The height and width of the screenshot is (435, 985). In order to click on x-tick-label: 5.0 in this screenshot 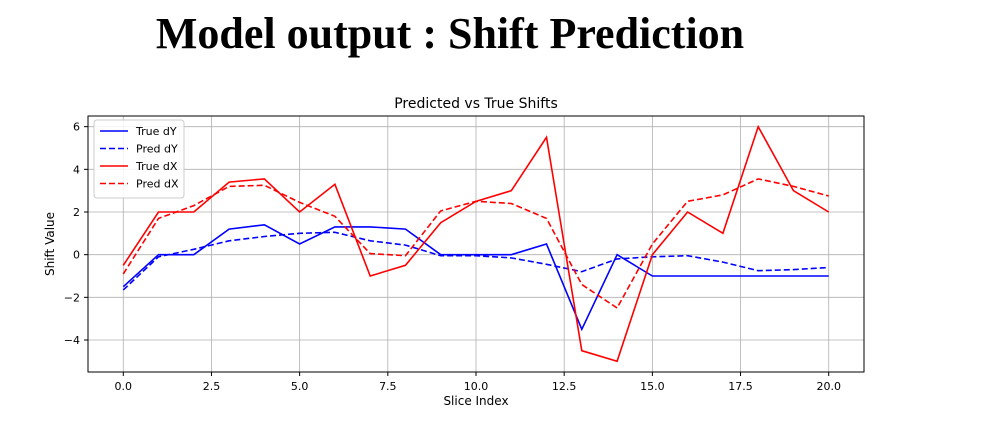, I will do `click(300, 386)`.